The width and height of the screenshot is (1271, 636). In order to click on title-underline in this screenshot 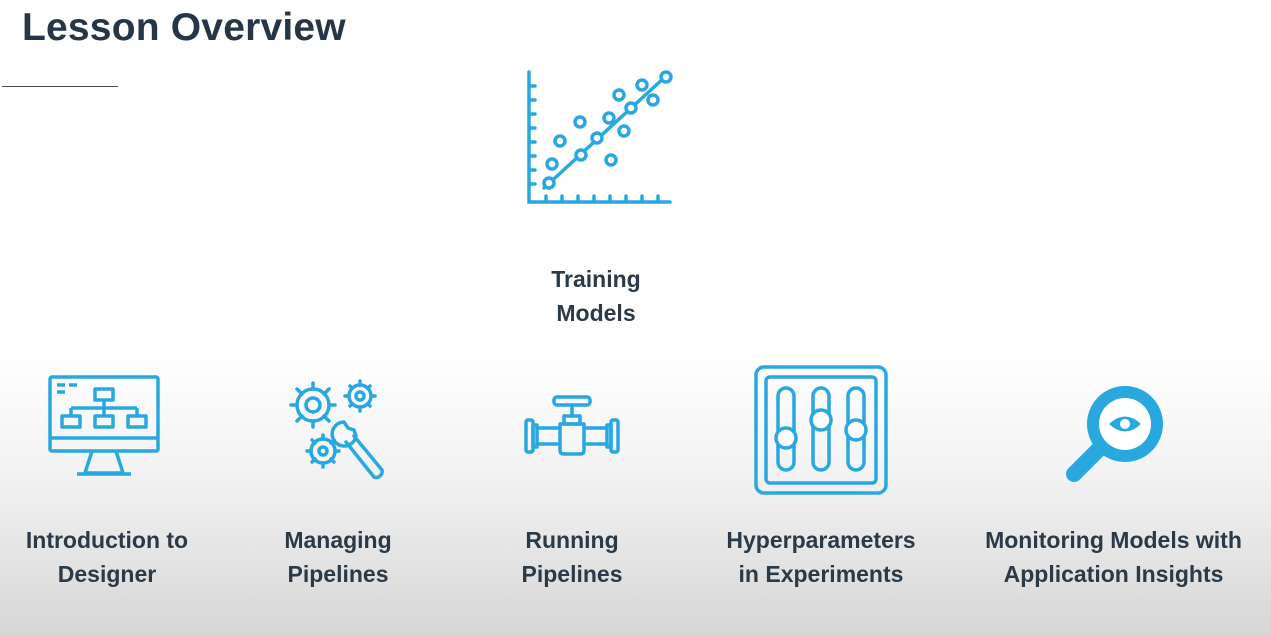, I will do `click(60, 86)`.